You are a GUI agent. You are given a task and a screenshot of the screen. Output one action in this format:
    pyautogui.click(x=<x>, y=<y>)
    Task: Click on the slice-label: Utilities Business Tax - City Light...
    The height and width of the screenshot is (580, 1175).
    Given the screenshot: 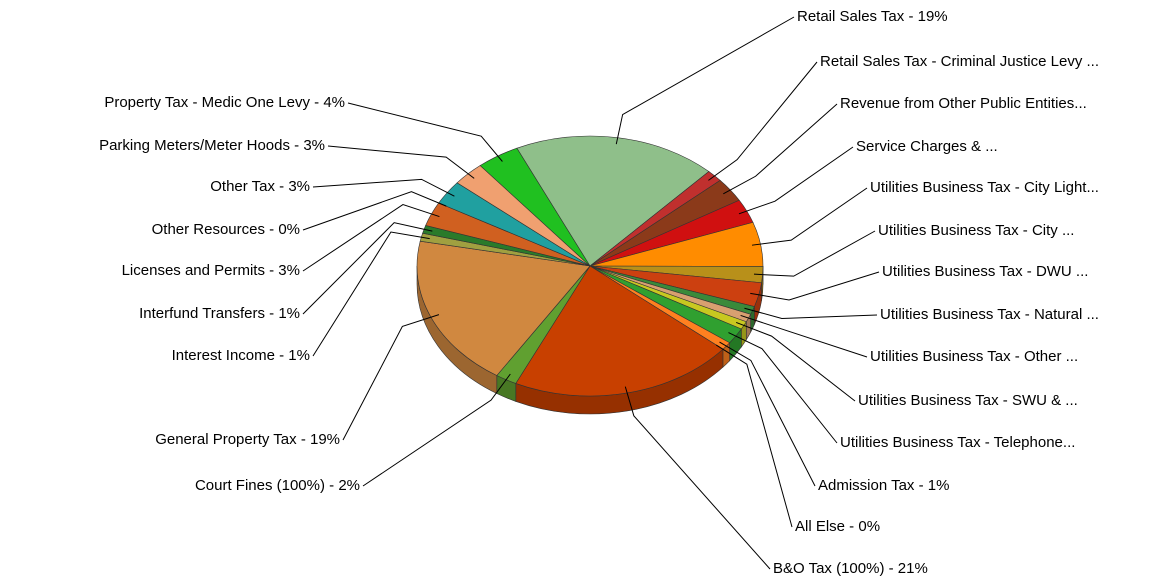 What is the action you would take?
    pyautogui.click(x=984, y=187)
    